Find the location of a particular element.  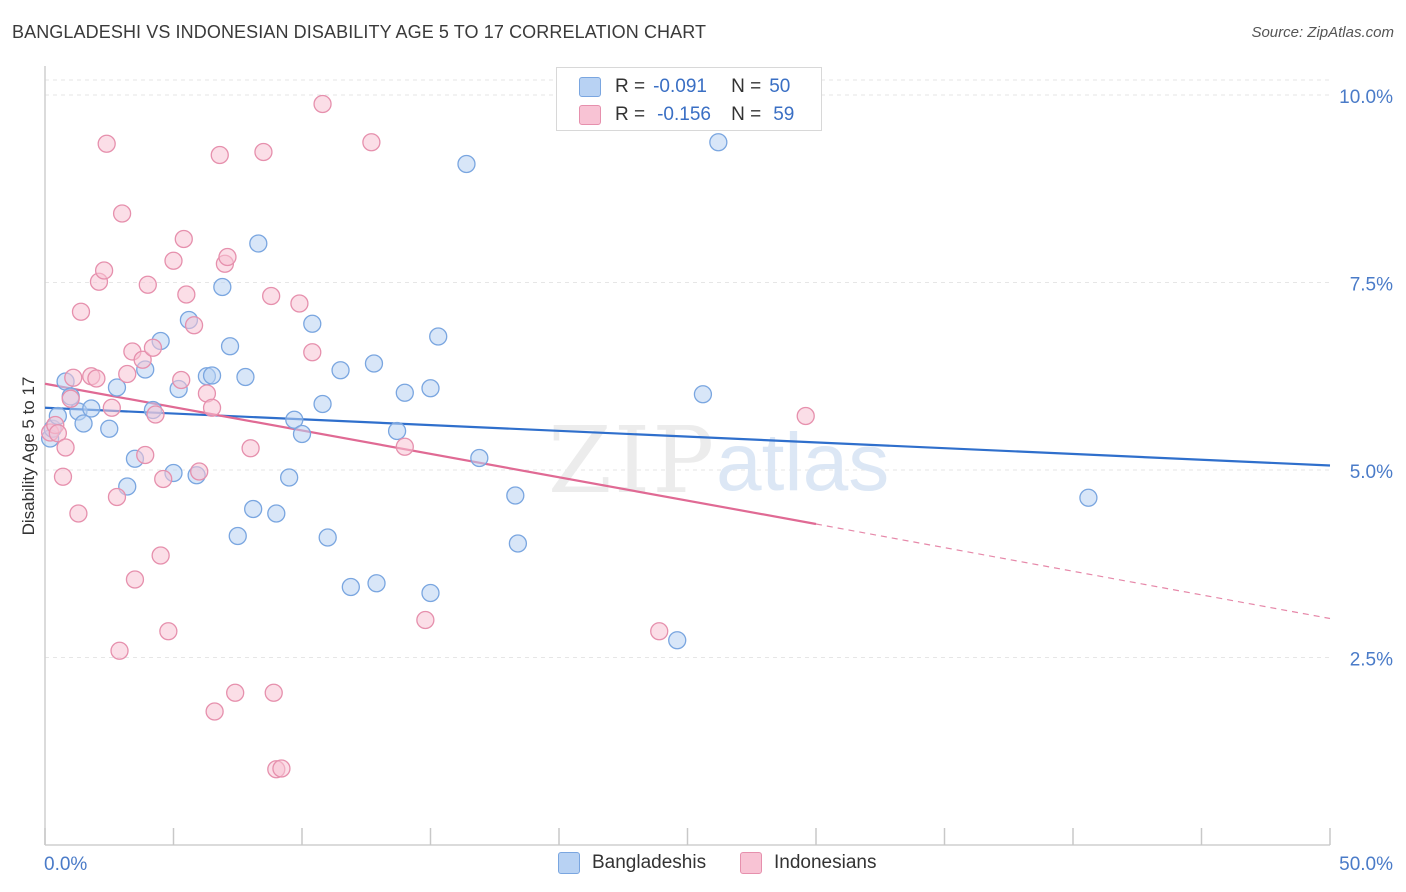

legend-n-value: 59 is located at coordinates (784, 114).